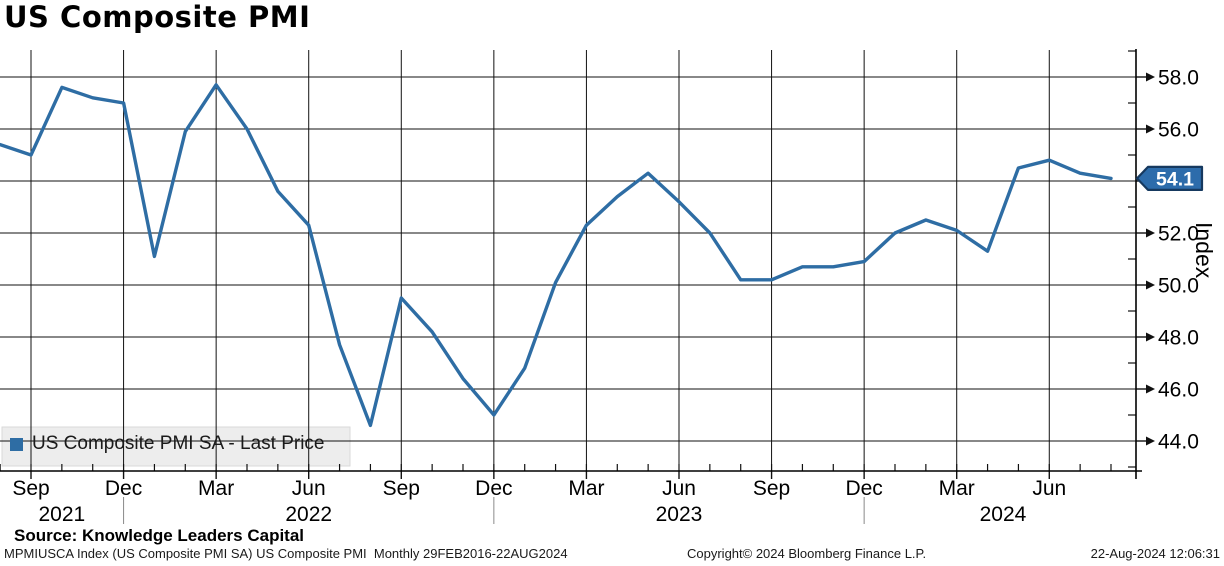  Describe the element at coordinates (157, 17) in the screenshot. I see `page-title: US Composite PMI` at that location.